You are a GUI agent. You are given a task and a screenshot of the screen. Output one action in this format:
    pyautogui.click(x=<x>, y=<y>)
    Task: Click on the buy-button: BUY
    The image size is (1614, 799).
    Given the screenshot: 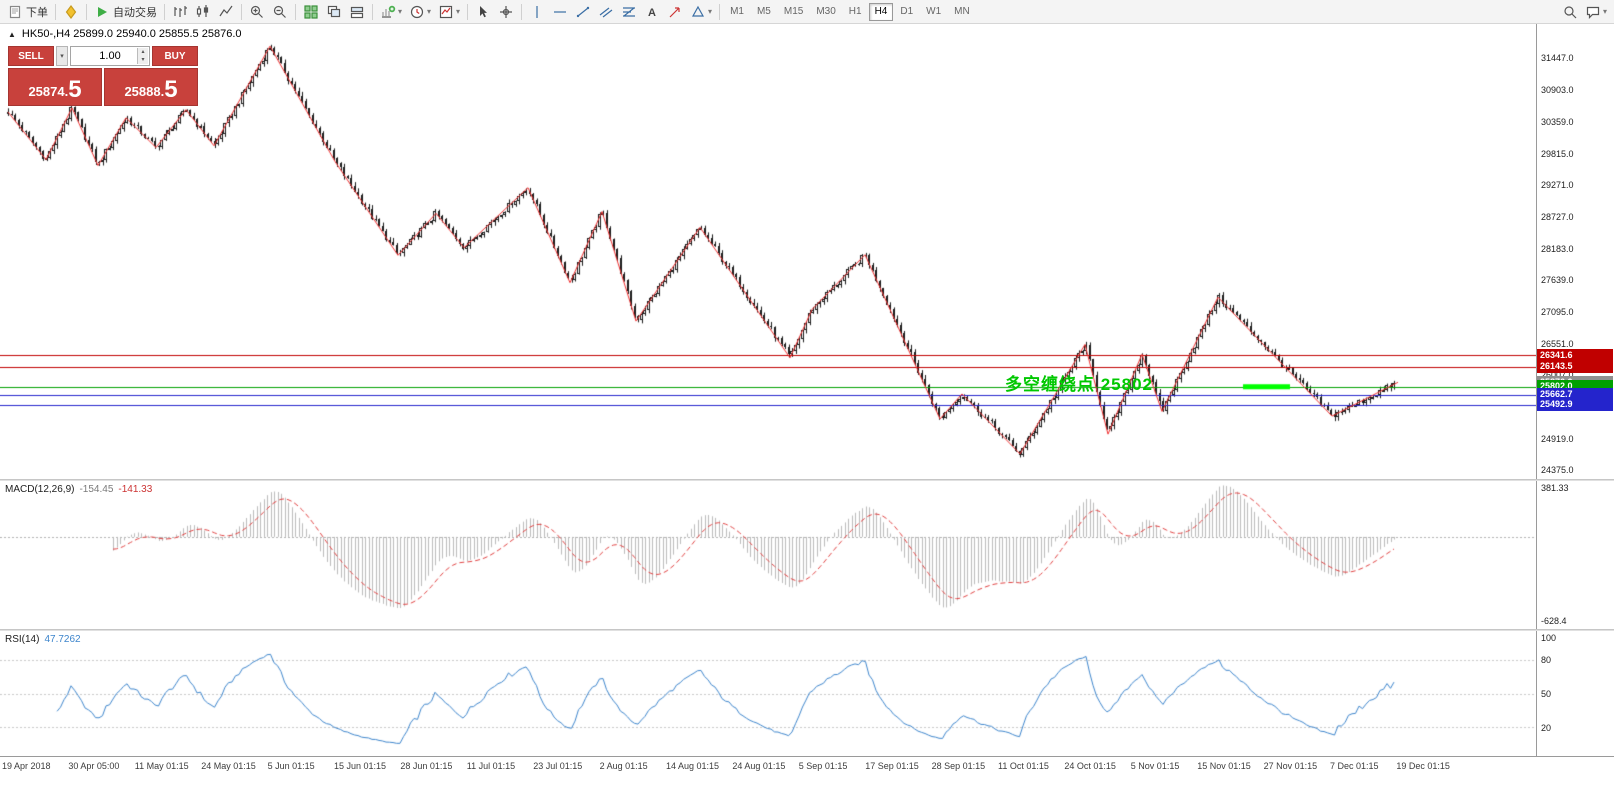 What is the action you would take?
    pyautogui.click(x=175, y=56)
    